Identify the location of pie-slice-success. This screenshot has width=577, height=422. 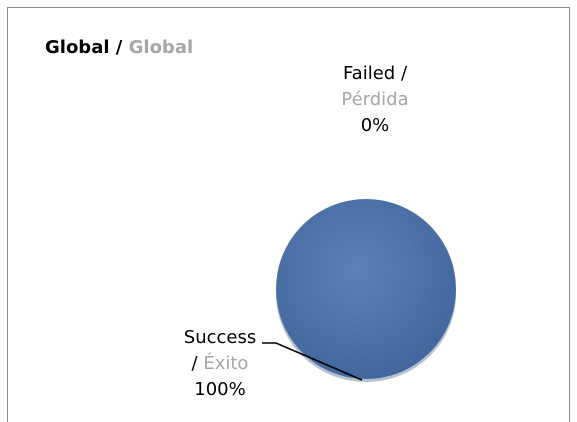
(366, 289).